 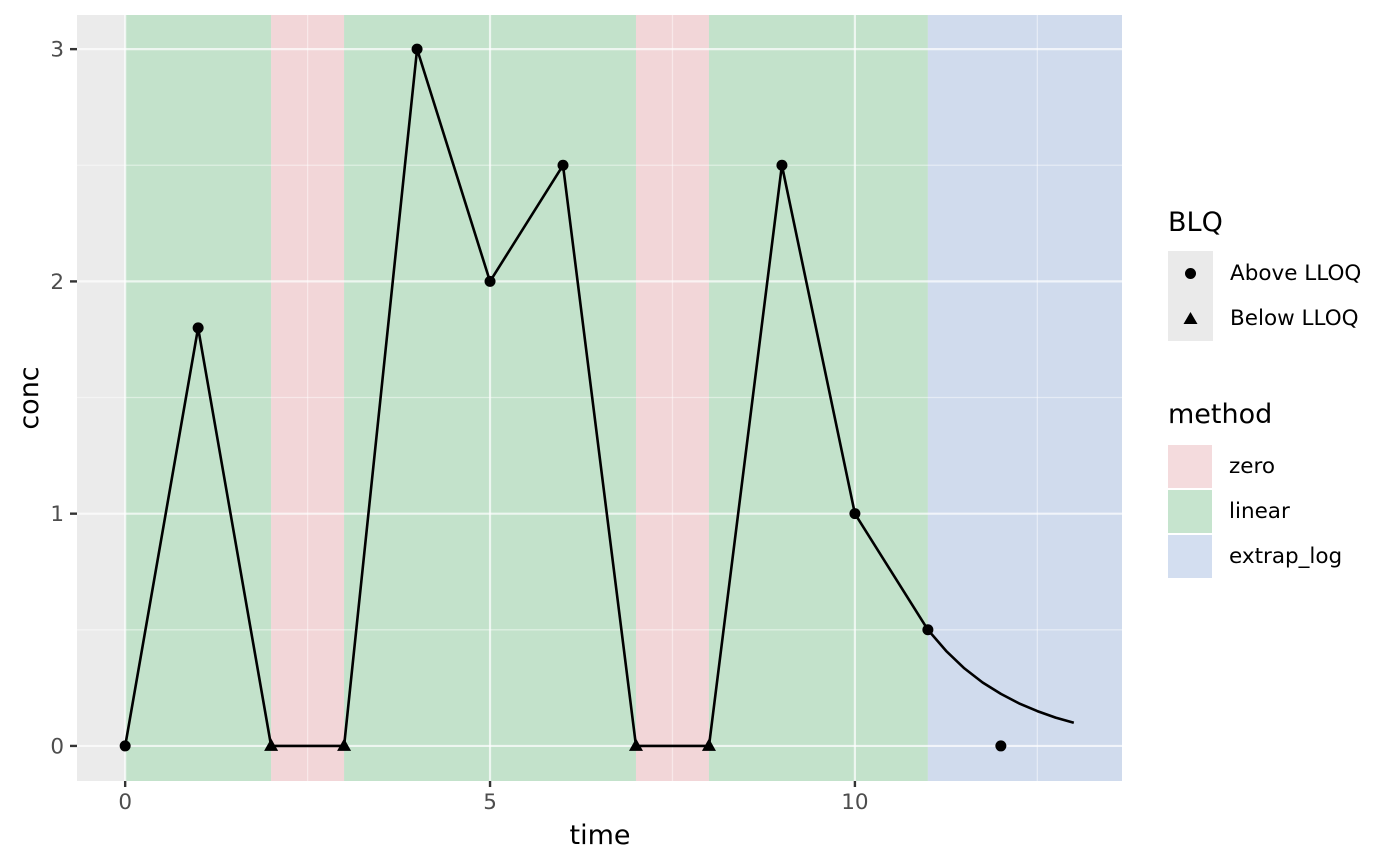 What do you see at coordinates (1294, 318) in the screenshot?
I see `legend-label-below-lloq: Below LLOQ` at bounding box center [1294, 318].